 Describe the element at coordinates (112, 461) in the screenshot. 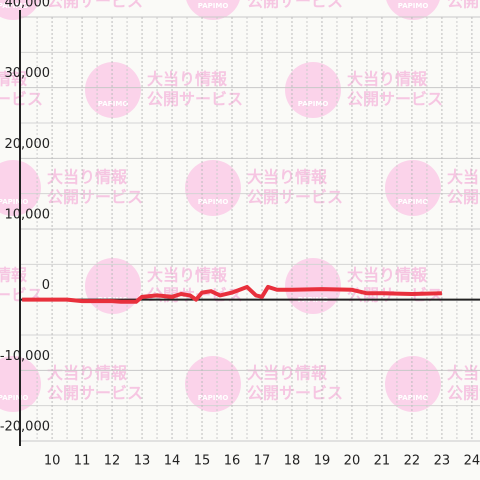

I see `x-tick-label: 12` at that location.